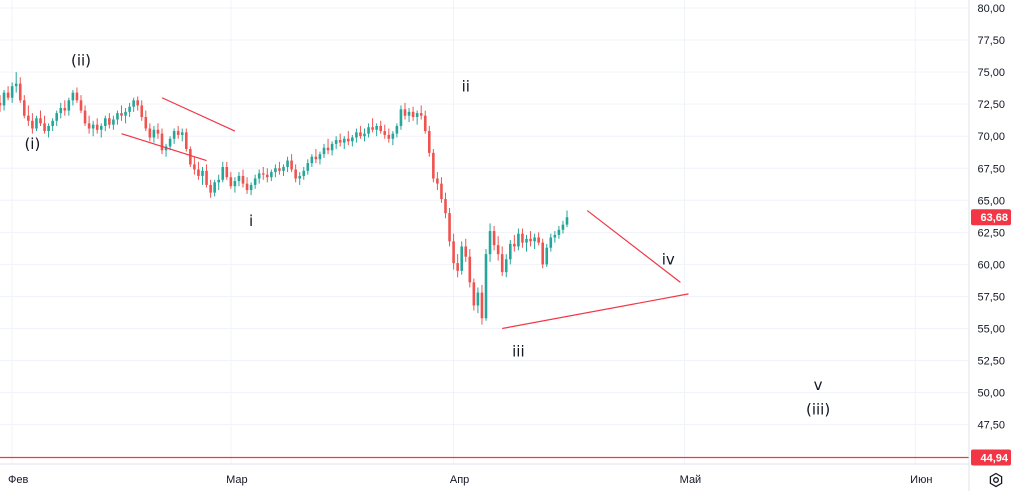  Describe the element at coordinates (991, 362) in the screenshot. I see `price-tick-label: 52,50` at that location.